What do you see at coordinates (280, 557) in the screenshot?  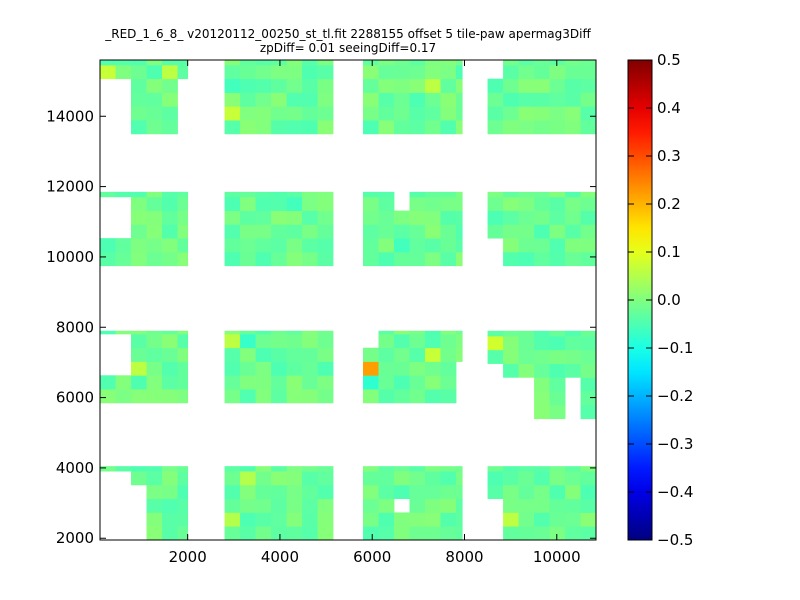 I see `x-tick-label: 4000` at bounding box center [280, 557].